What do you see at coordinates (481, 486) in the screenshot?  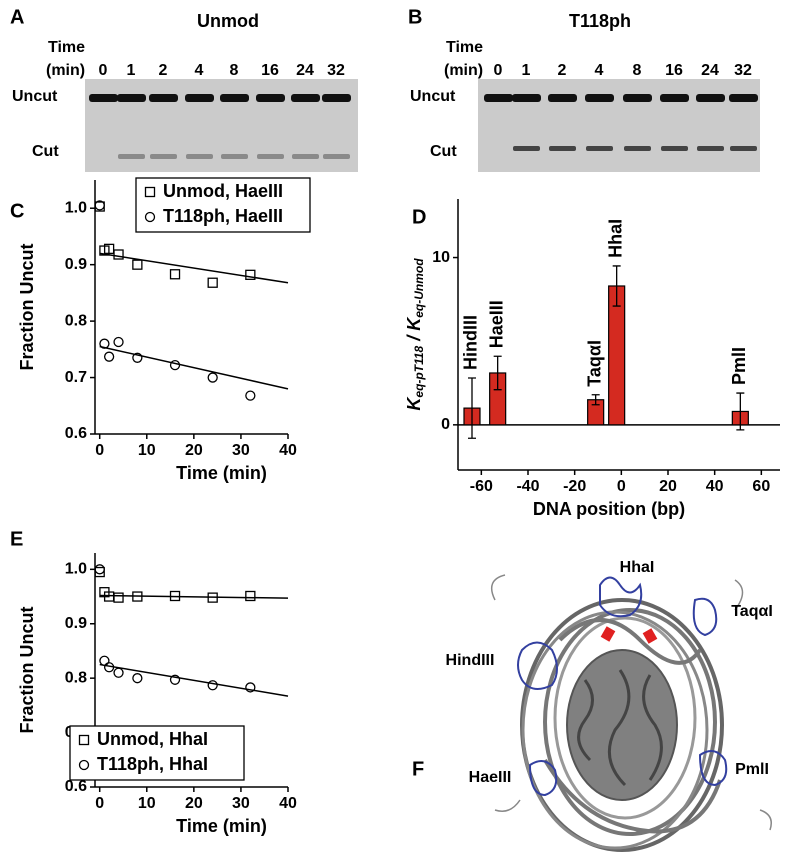 I see `x-tick-label: -60` at bounding box center [481, 486].